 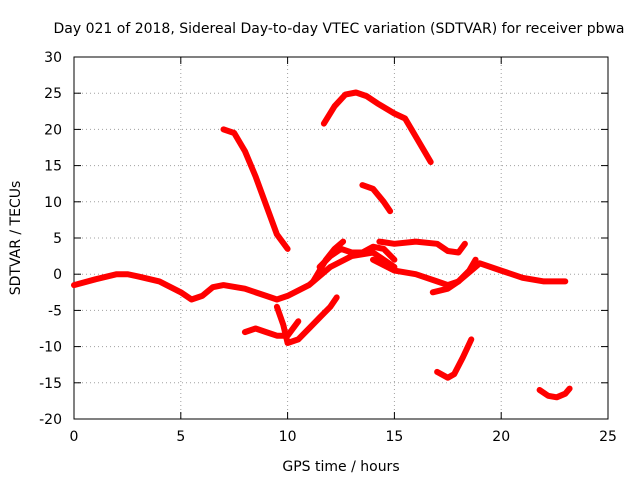 I want to click on y-tick-label: 0, so click(x=57, y=275).